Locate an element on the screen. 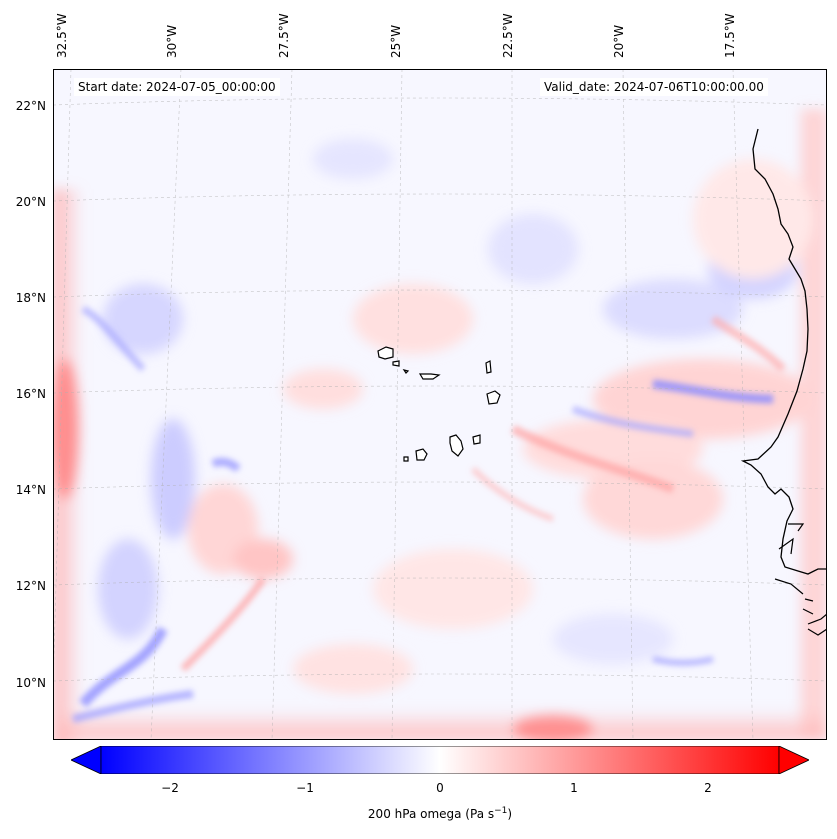 The image size is (837, 839). sao-vicente is located at coordinates (396, 363).